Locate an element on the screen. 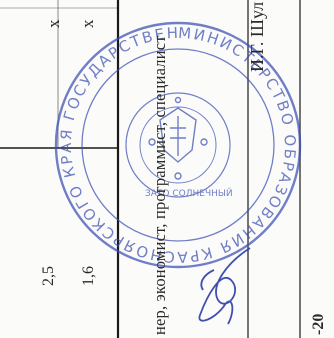 Image resolution: width=334 pixels, height=338 pixels. table-cell-r2c2: 1,6 is located at coordinates (88, 276).